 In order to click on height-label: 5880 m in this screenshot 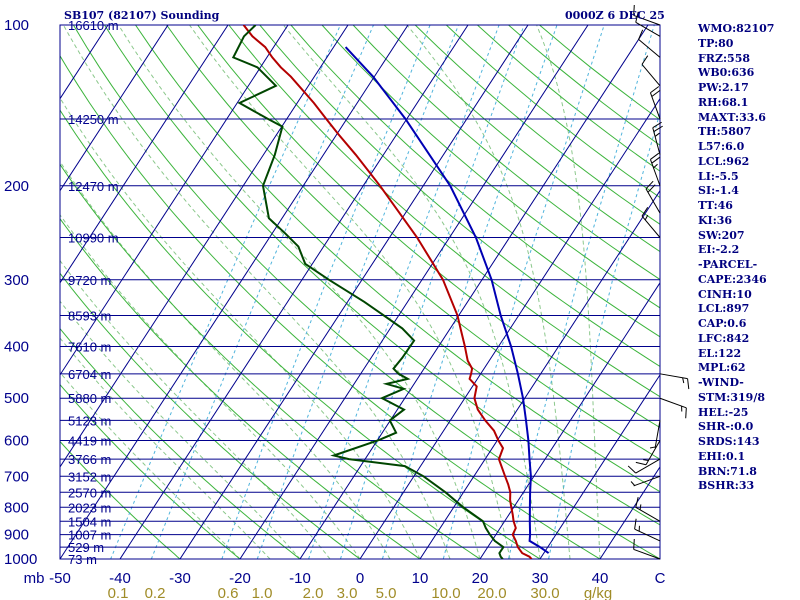, I will do `click(89, 398)`.